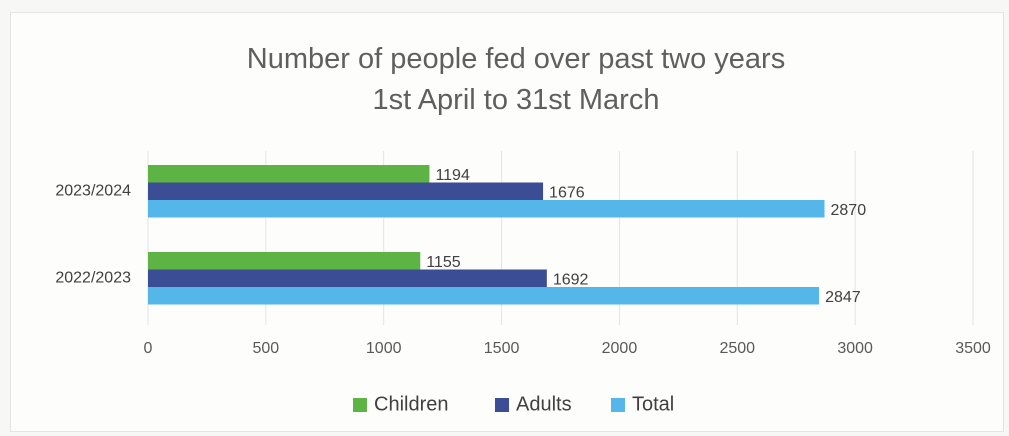 This screenshot has height=436, width=1009. Describe the element at coordinates (266, 348) in the screenshot. I see `x-tick-label: 500` at that location.